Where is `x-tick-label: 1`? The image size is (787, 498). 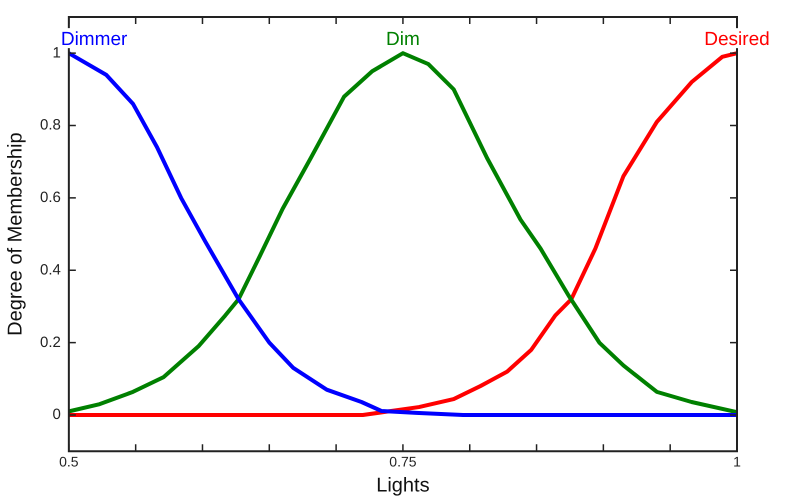 x-tick-label: 1 is located at coordinates (737, 461).